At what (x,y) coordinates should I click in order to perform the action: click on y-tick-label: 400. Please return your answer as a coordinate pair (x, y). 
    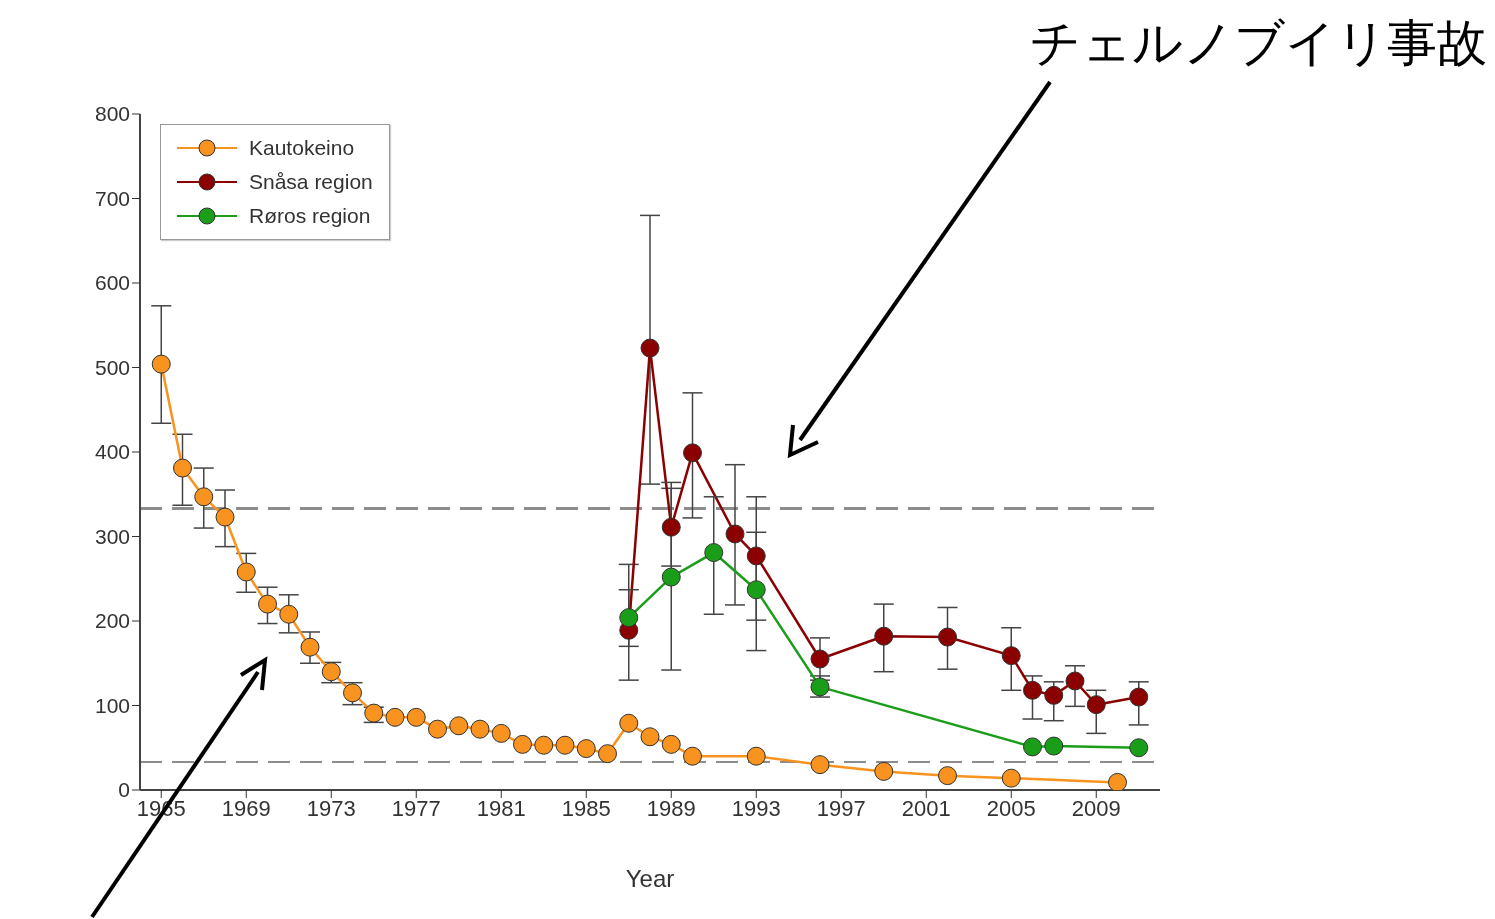
    Looking at the image, I should click on (112, 452).